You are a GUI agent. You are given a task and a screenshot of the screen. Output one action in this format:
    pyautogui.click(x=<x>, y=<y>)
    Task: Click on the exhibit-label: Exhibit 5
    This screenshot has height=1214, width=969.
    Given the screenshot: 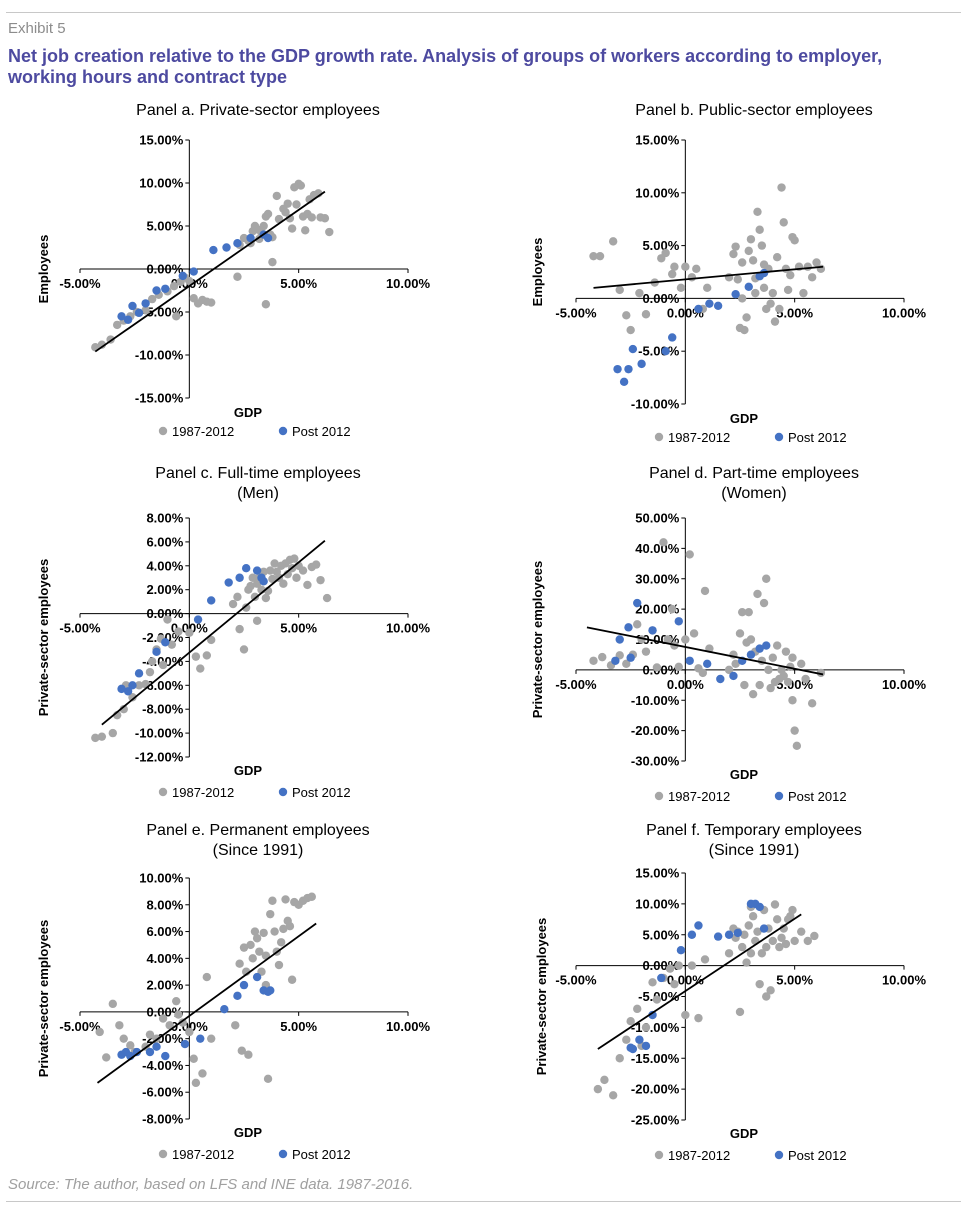 What is the action you would take?
    pyautogui.click(x=37, y=28)
    